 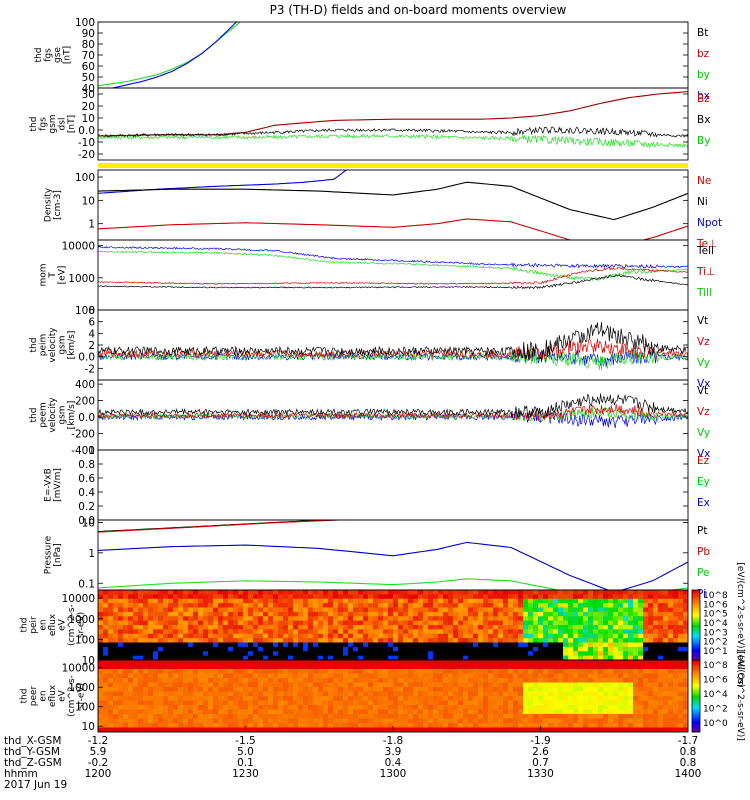 I want to click on y-tick-label: 40, so click(x=88, y=89).